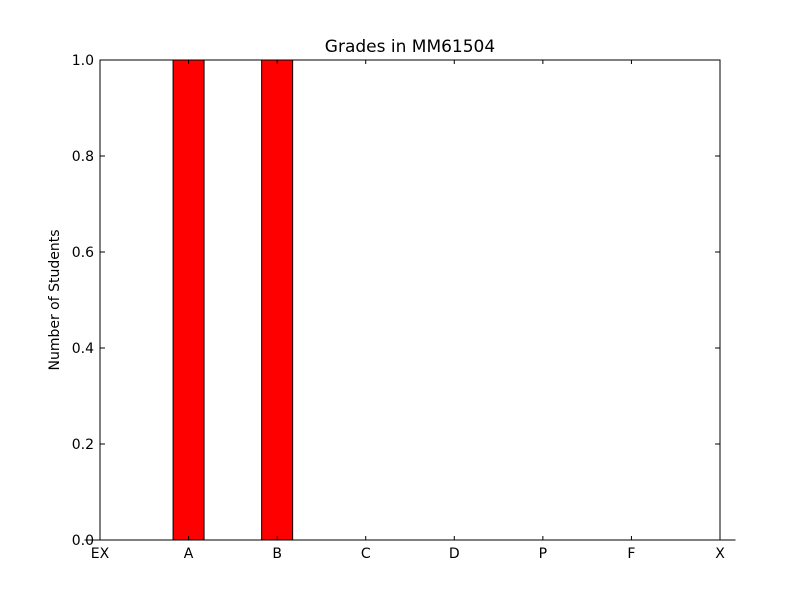 This screenshot has height=604, width=800. Describe the element at coordinates (720, 554) in the screenshot. I see `x-tick-label: X` at that location.